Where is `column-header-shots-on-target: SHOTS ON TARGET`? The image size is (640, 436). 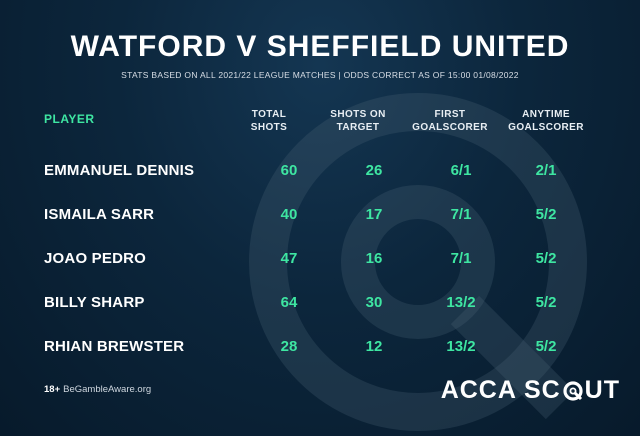
column-header-shots-on-target: SHOTS ON TARGET is located at coordinates (358, 121).